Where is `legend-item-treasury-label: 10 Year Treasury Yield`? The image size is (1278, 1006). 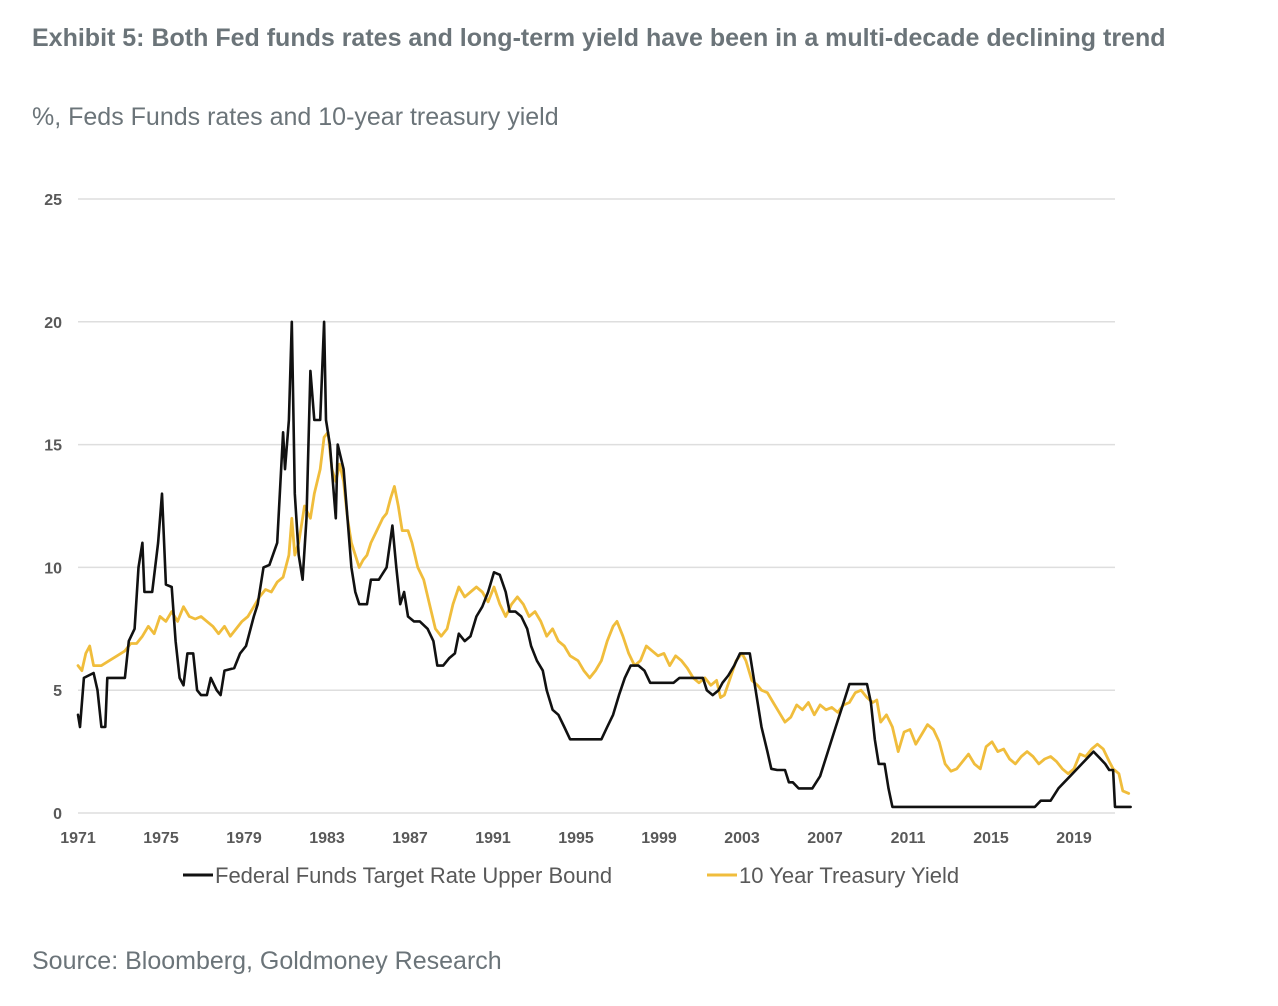
legend-item-treasury-label: 10 Year Treasury Yield is located at coordinates (849, 875).